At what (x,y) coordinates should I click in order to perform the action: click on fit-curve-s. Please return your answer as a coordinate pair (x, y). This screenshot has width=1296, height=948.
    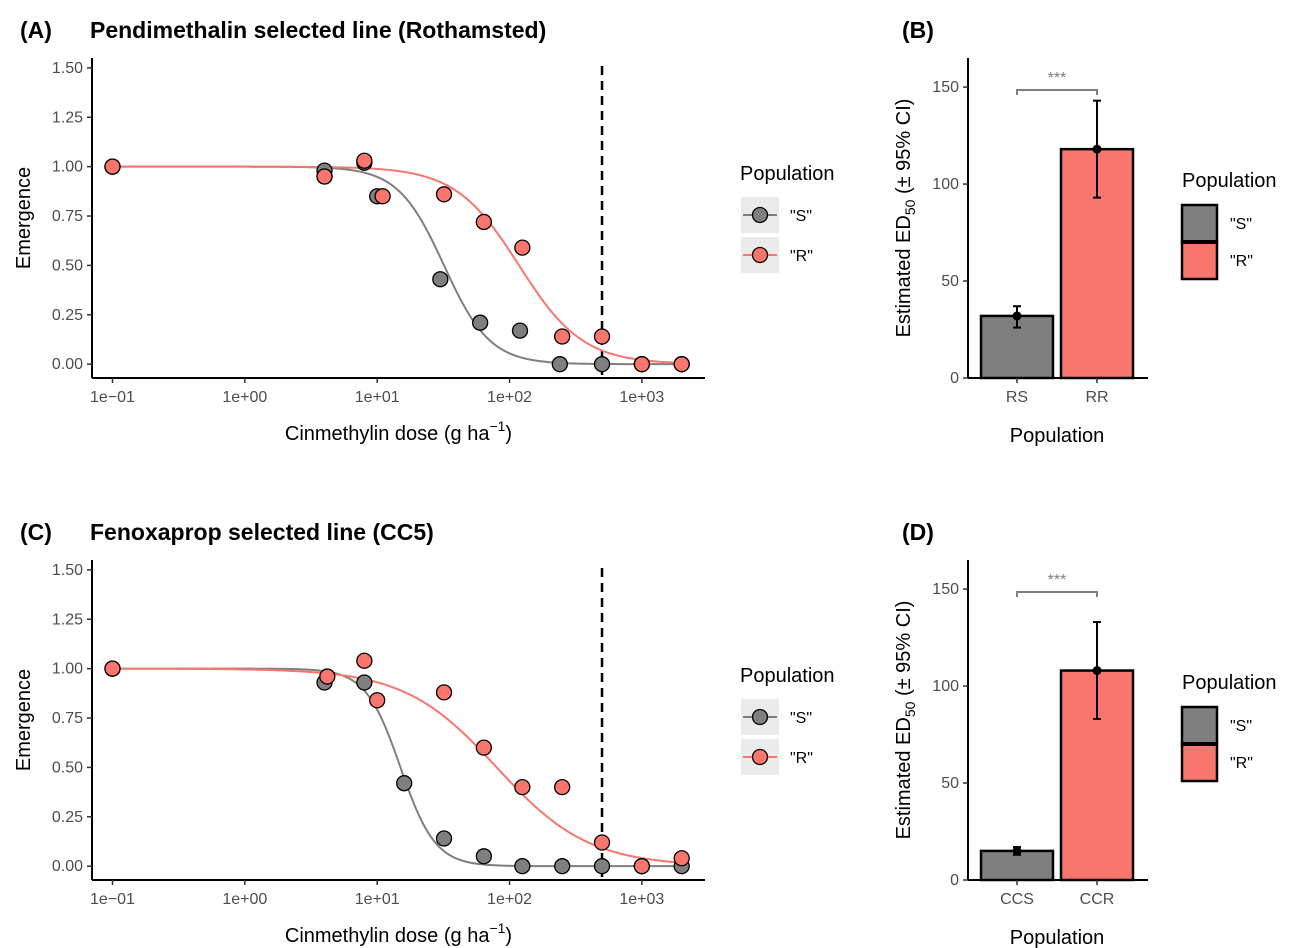
    Looking at the image, I should click on (397, 767).